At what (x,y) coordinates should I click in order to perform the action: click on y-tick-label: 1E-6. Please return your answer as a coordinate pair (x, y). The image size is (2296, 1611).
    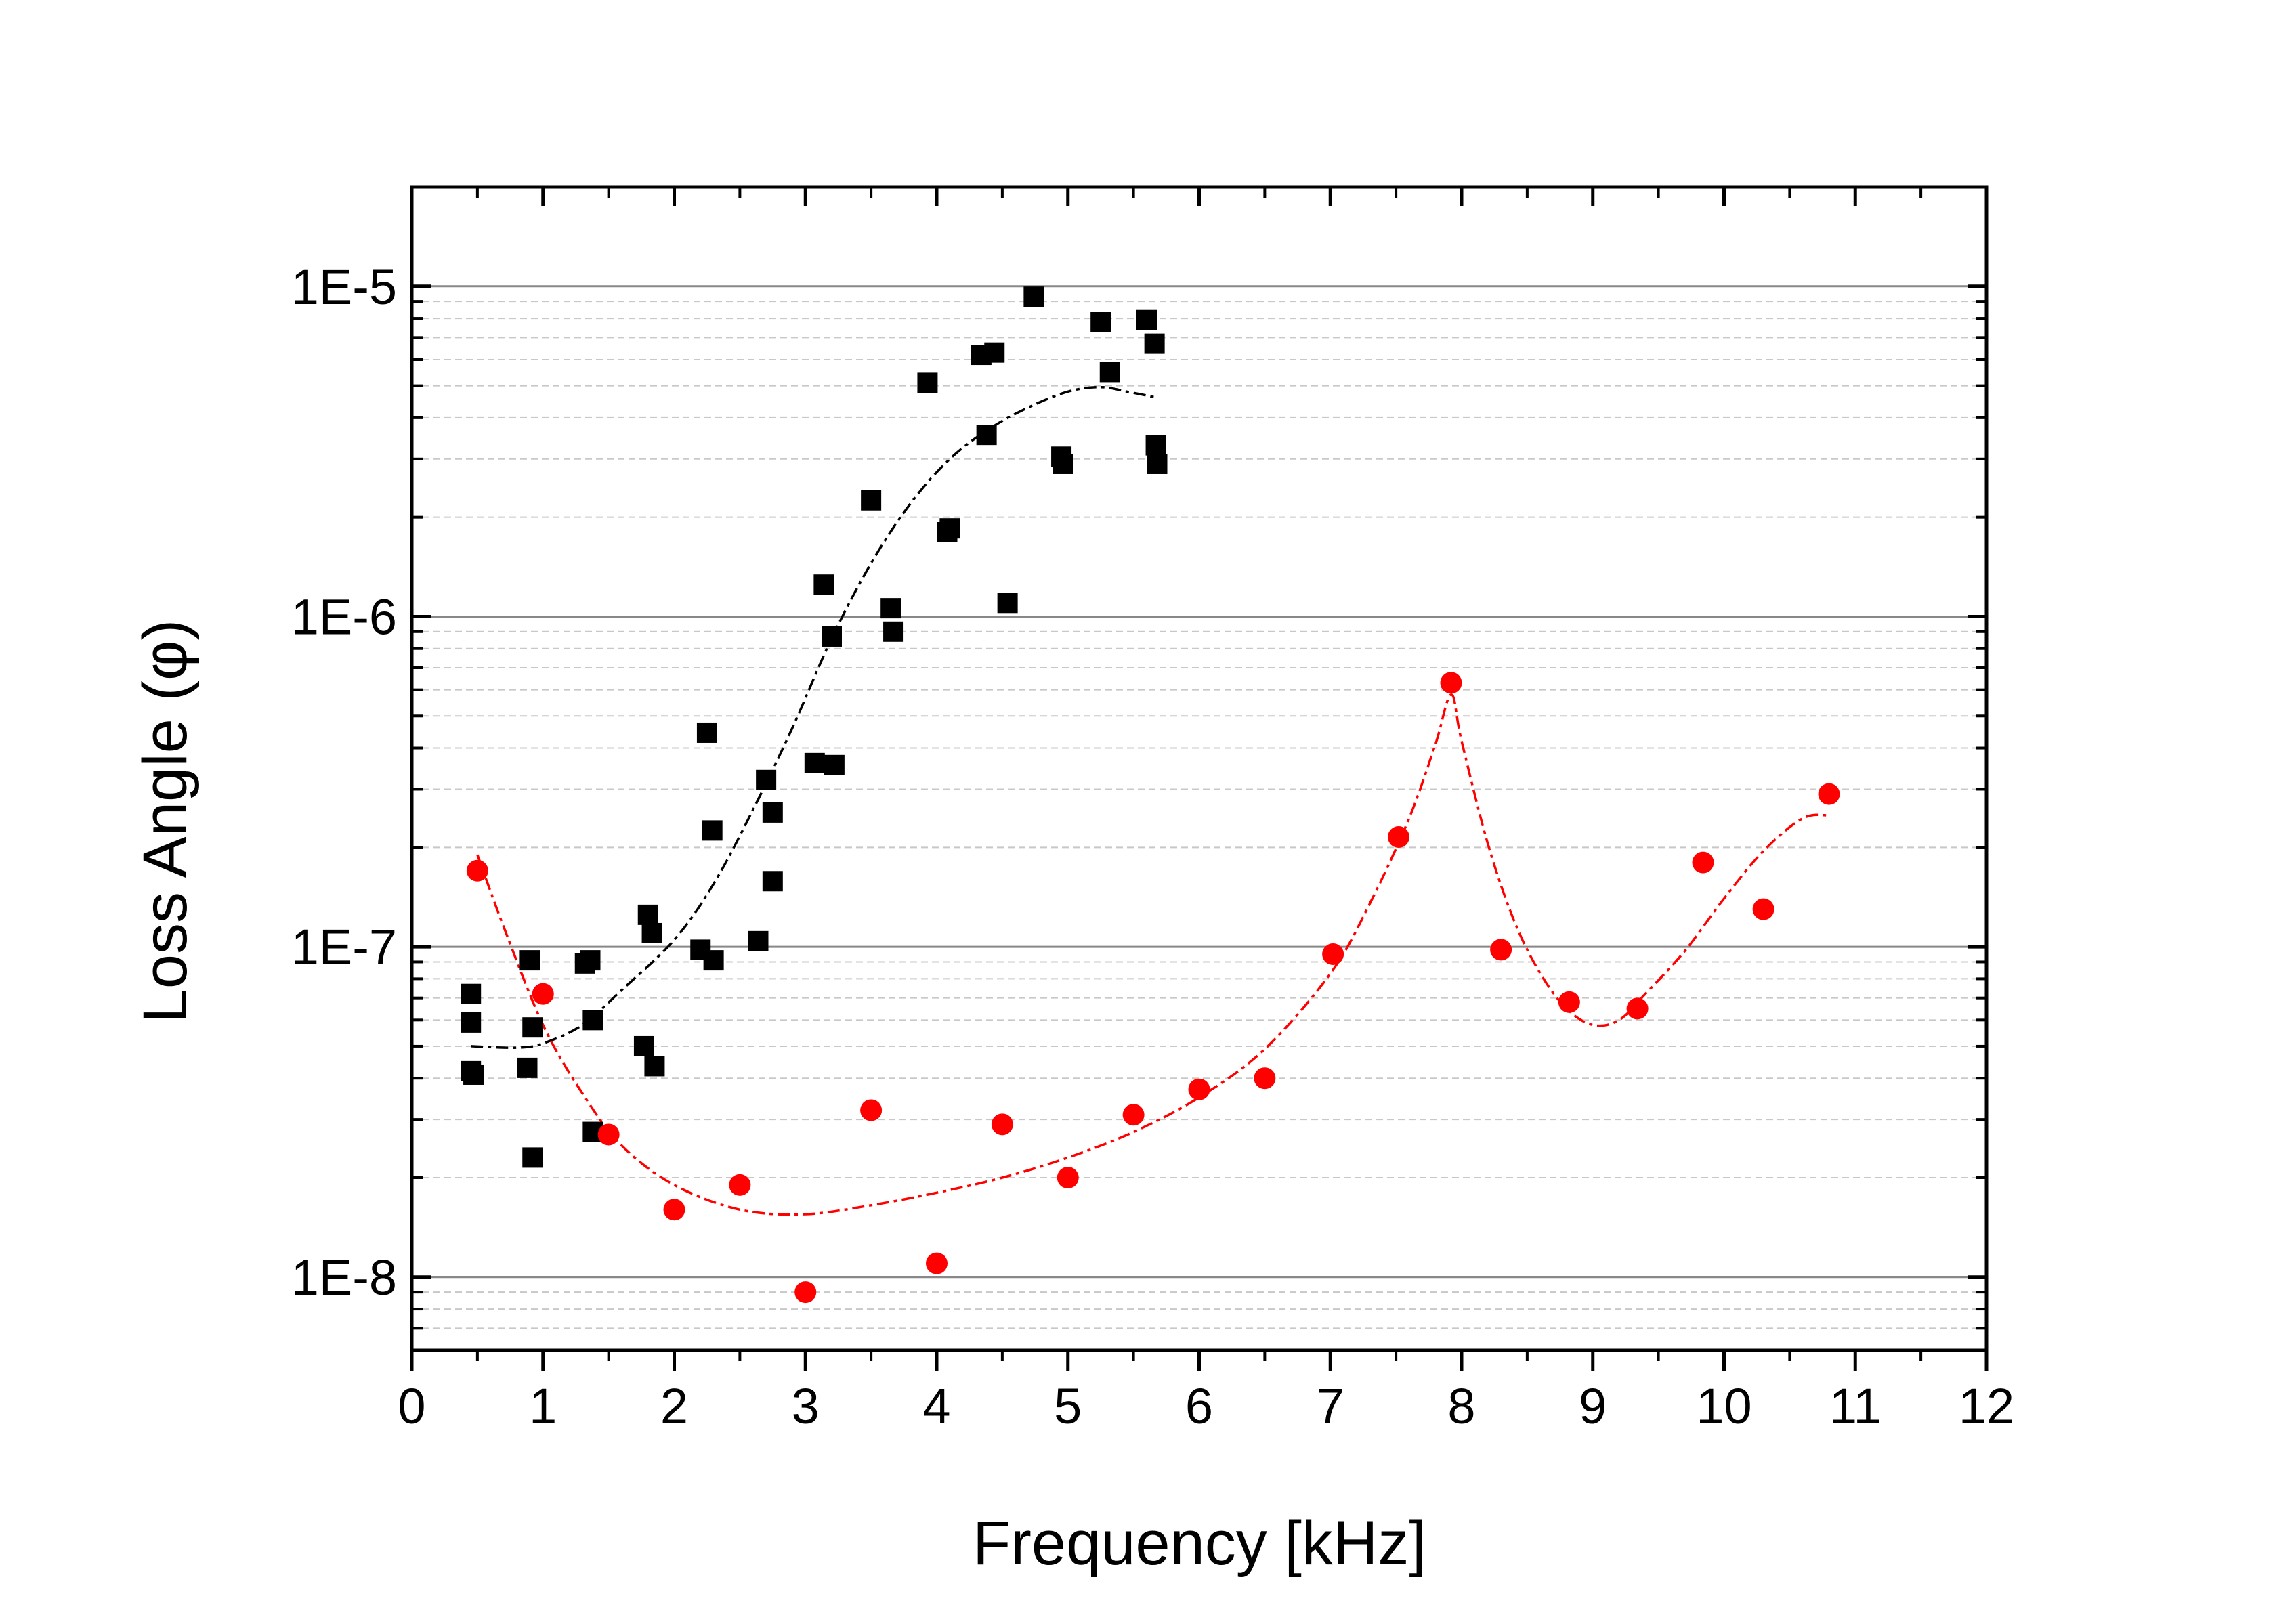
    Looking at the image, I should click on (344, 616).